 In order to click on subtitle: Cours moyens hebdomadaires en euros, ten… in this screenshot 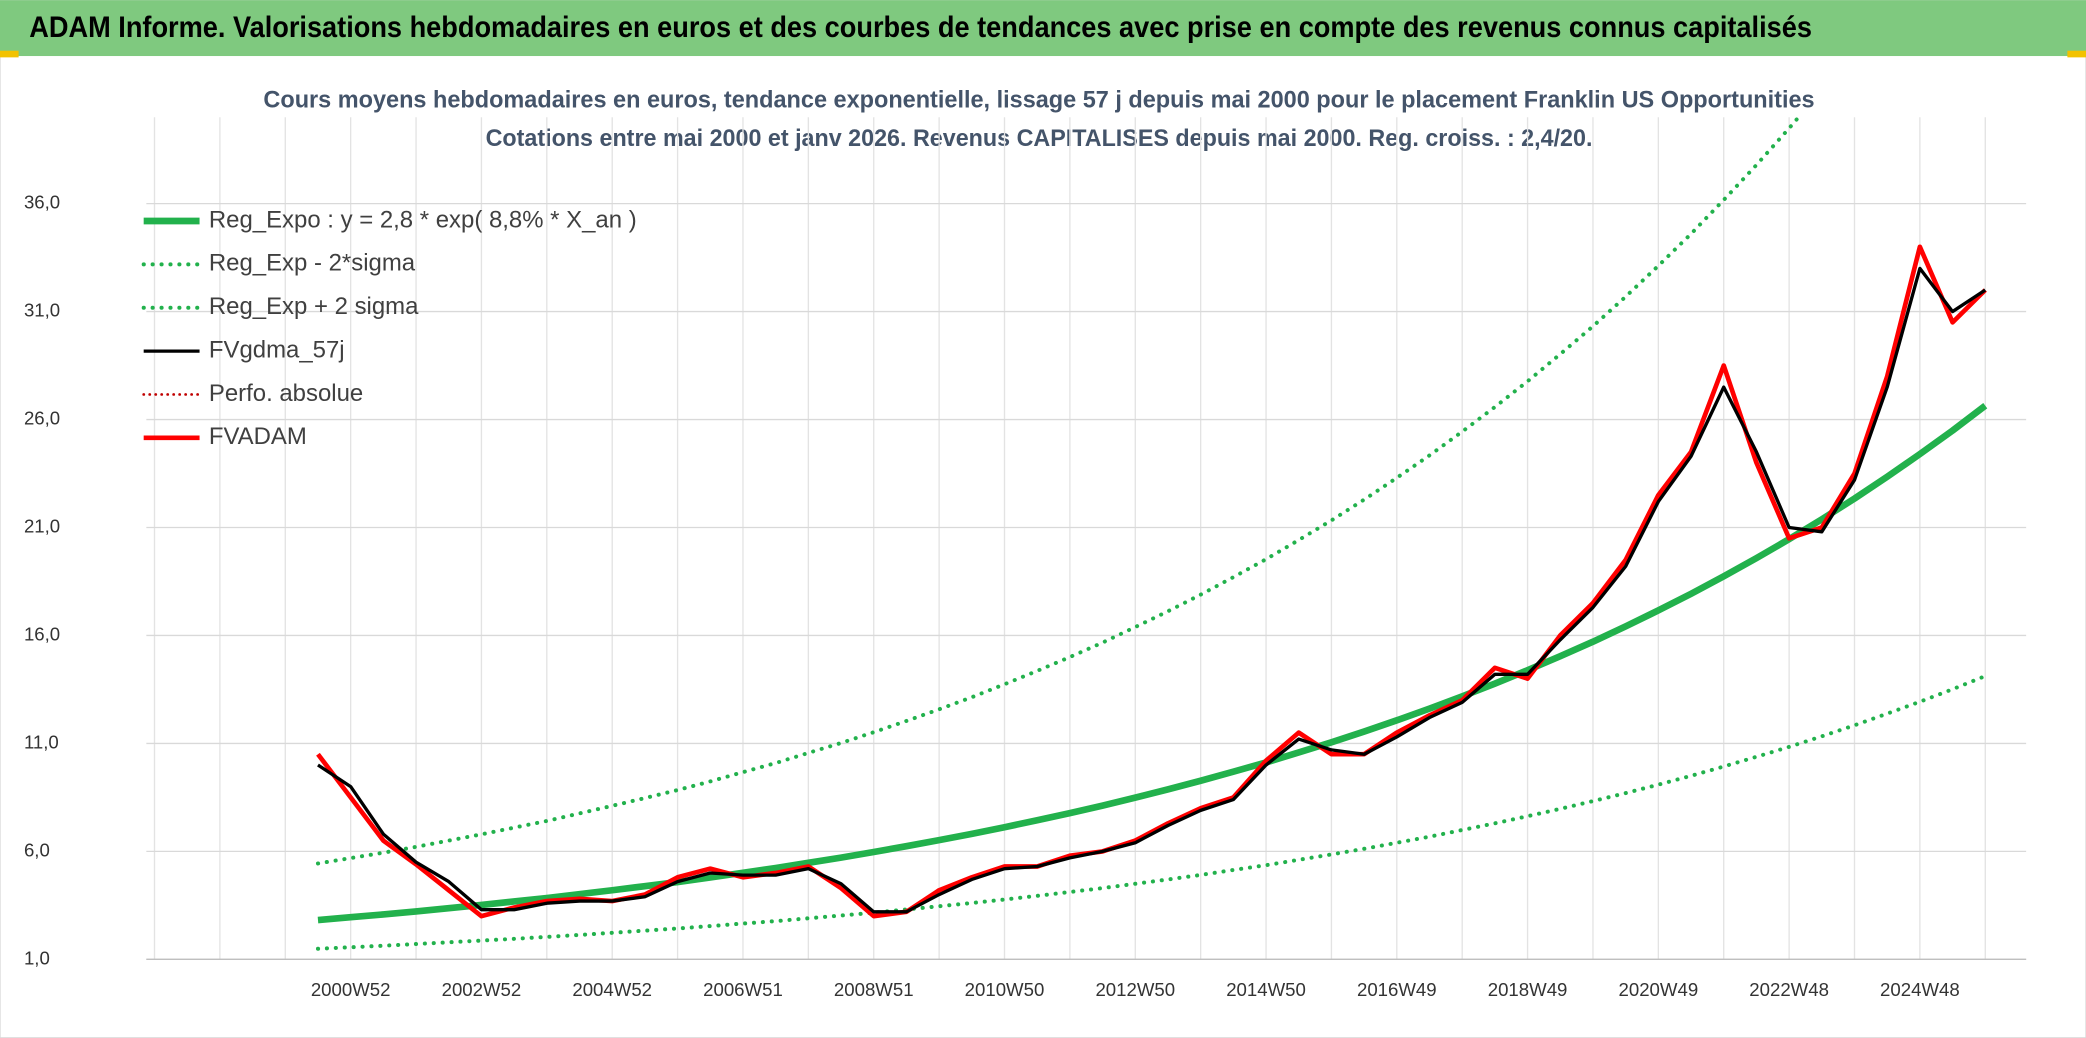, I will do `click(1038, 100)`.